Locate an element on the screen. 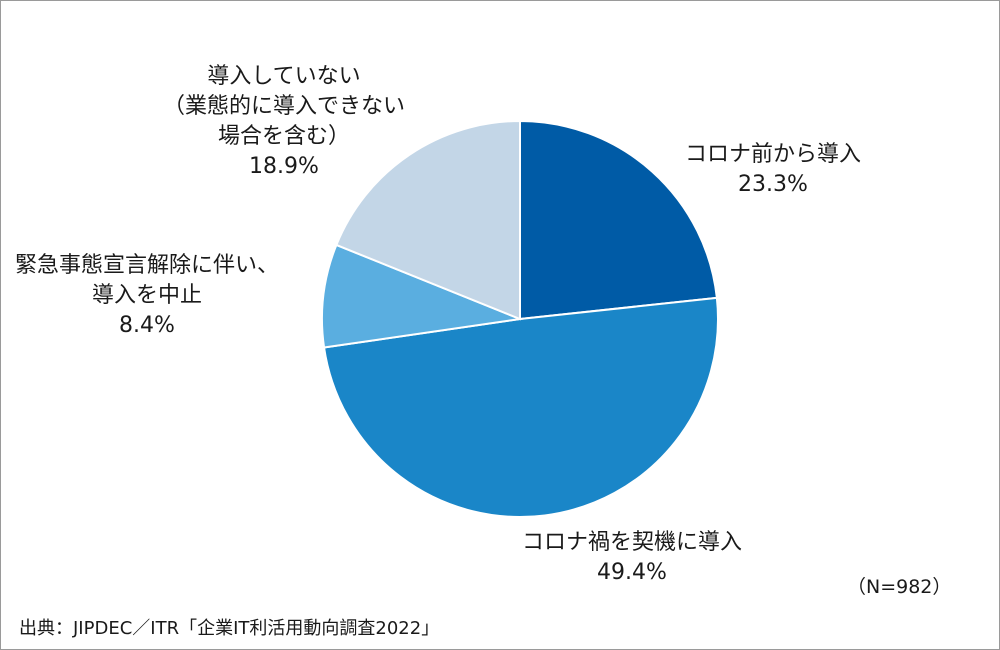 The width and height of the screenshot is (1000, 650). slice-pre-covid is located at coordinates (618, 220).